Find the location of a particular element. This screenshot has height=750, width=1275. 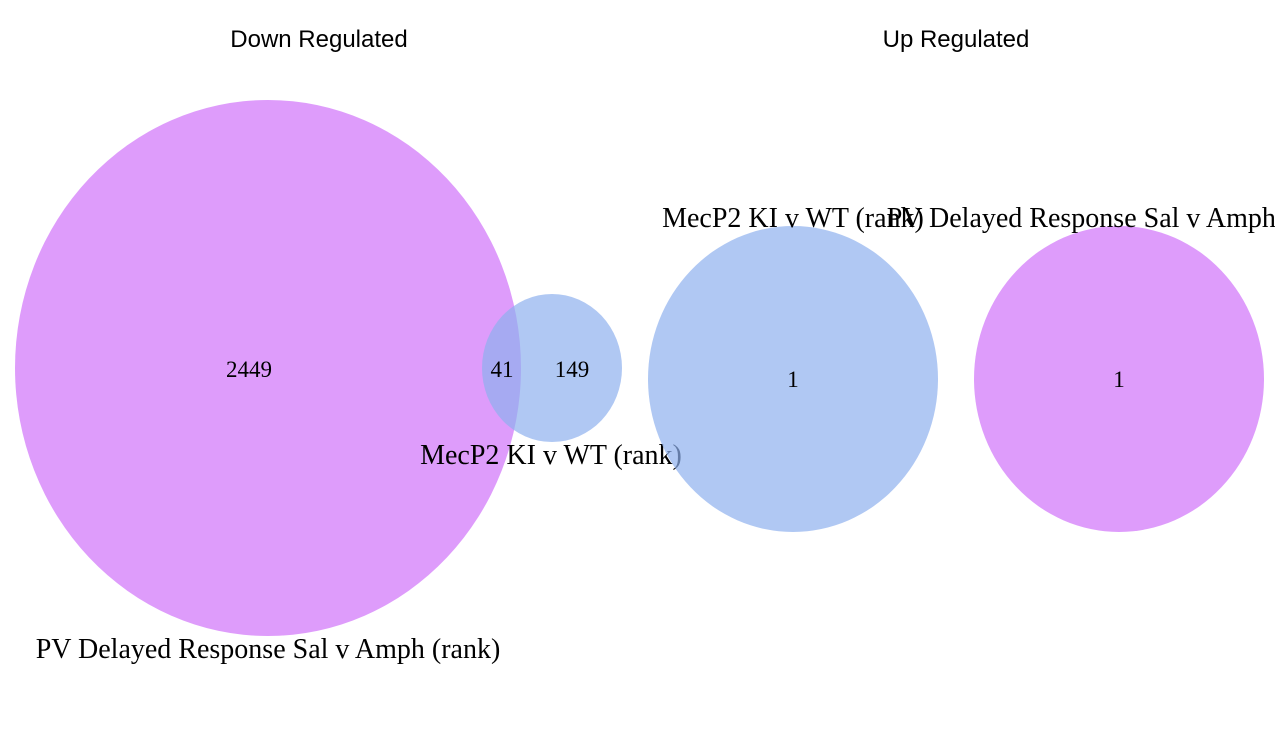

up-pv-only-count: 1 is located at coordinates (1119, 379).